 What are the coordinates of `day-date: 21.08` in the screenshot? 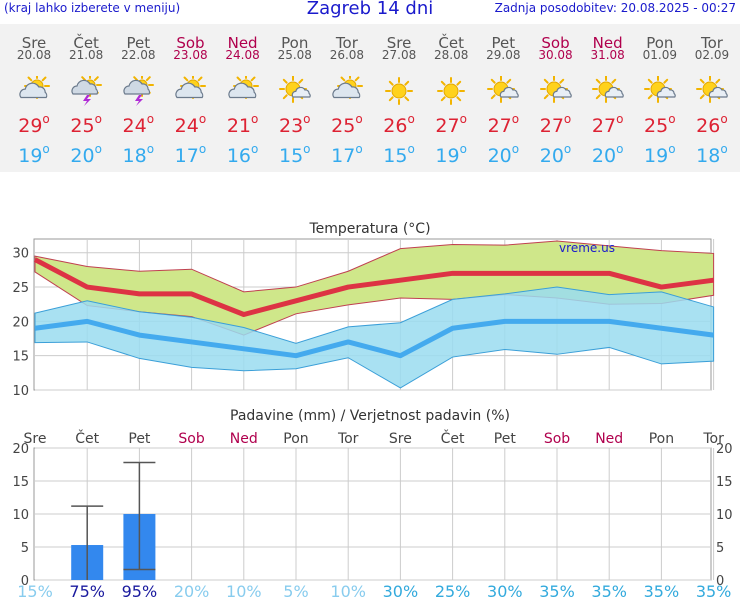 It's located at (86, 55).